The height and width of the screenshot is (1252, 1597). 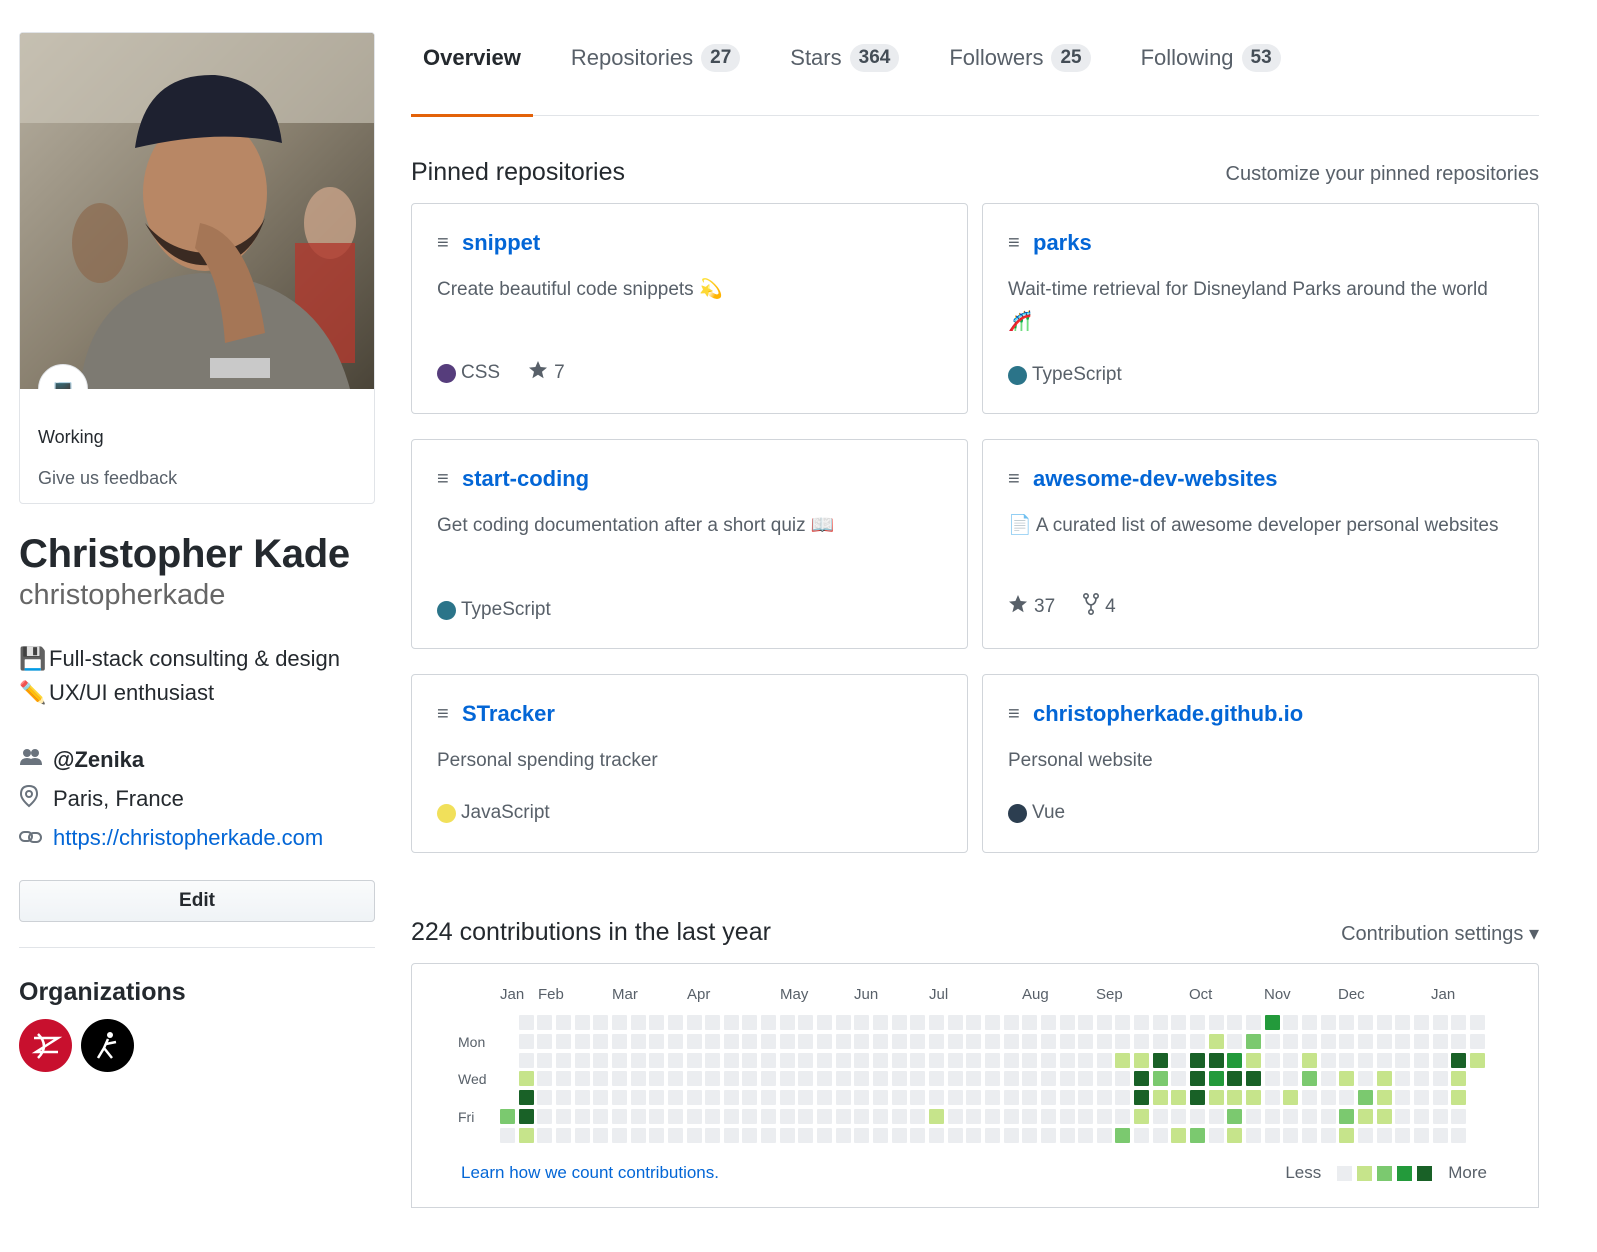 I want to click on avatar: 💻, so click(x=197, y=211).